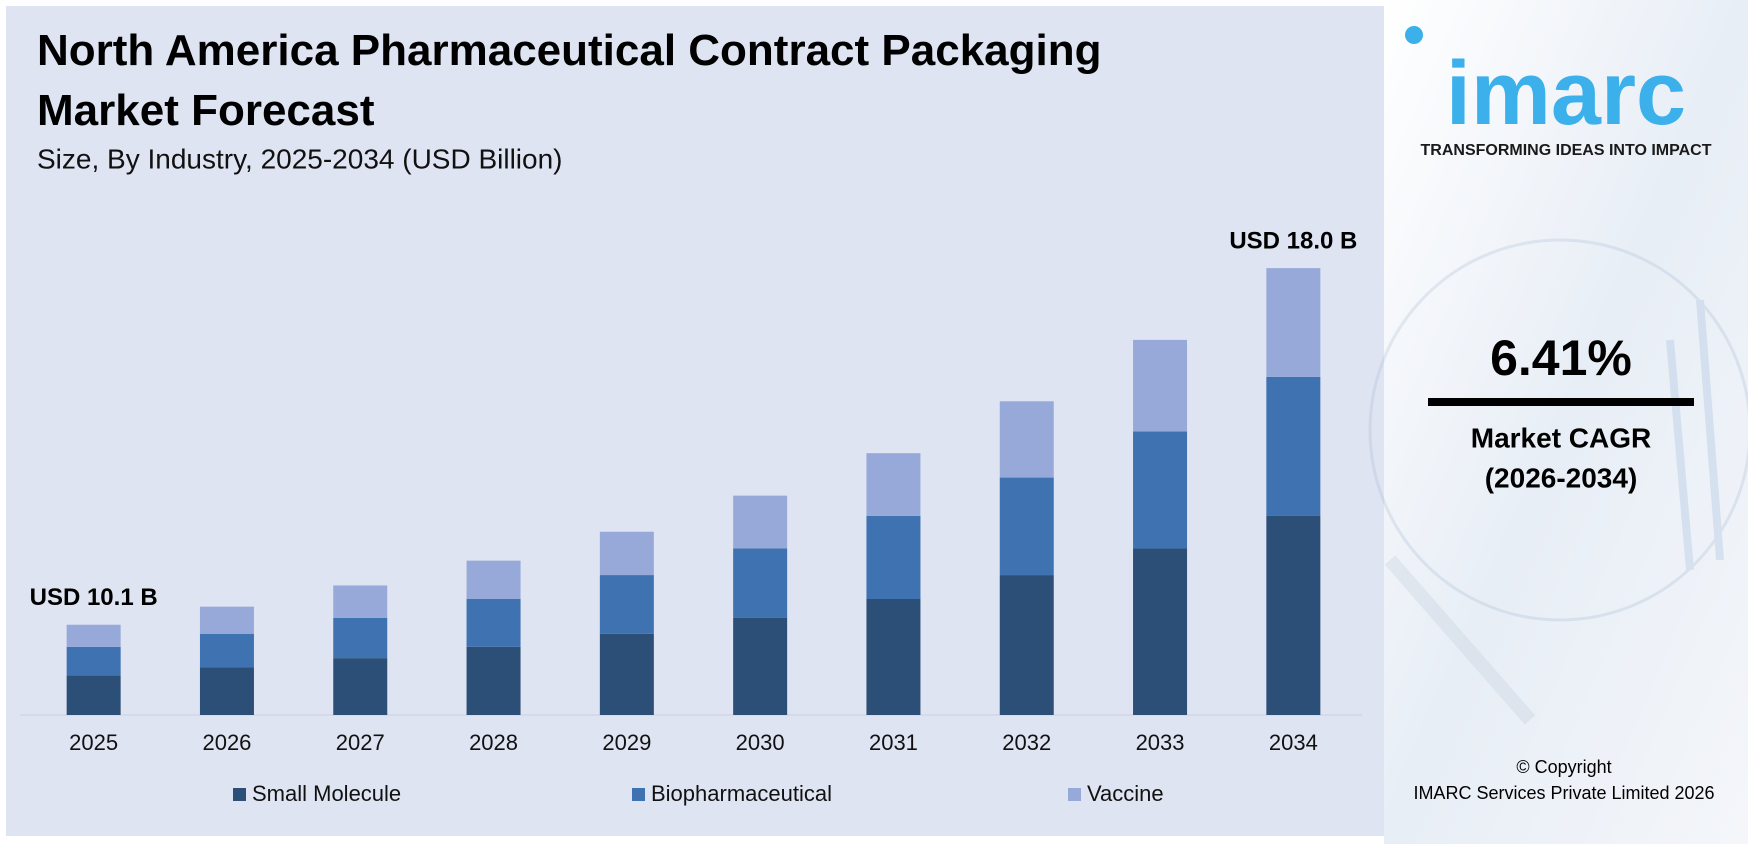 Image resolution: width=1748 pixels, height=849 pixels. Describe the element at coordinates (741, 793) in the screenshot. I see `legend-label: Biopharmaceutical` at that location.